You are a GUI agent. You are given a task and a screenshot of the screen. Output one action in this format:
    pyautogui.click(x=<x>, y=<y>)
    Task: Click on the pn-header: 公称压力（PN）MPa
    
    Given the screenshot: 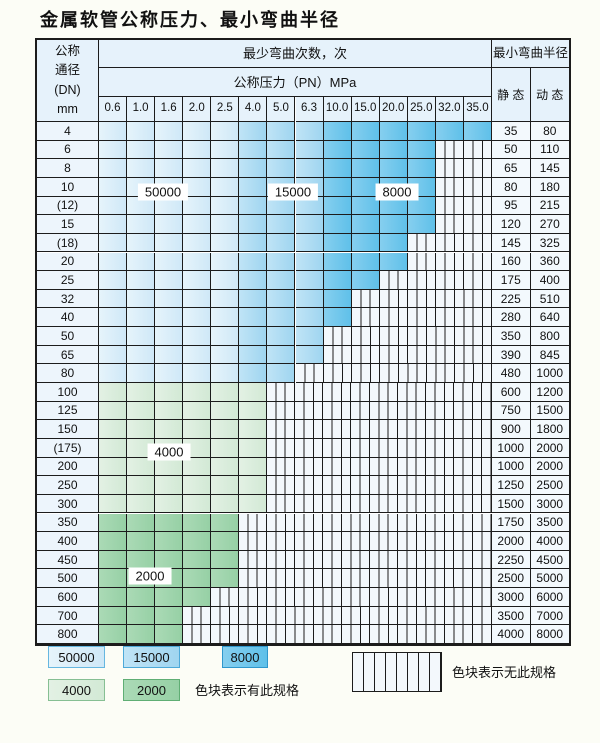 What is the action you would take?
    pyautogui.click(x=295, y=82)
    